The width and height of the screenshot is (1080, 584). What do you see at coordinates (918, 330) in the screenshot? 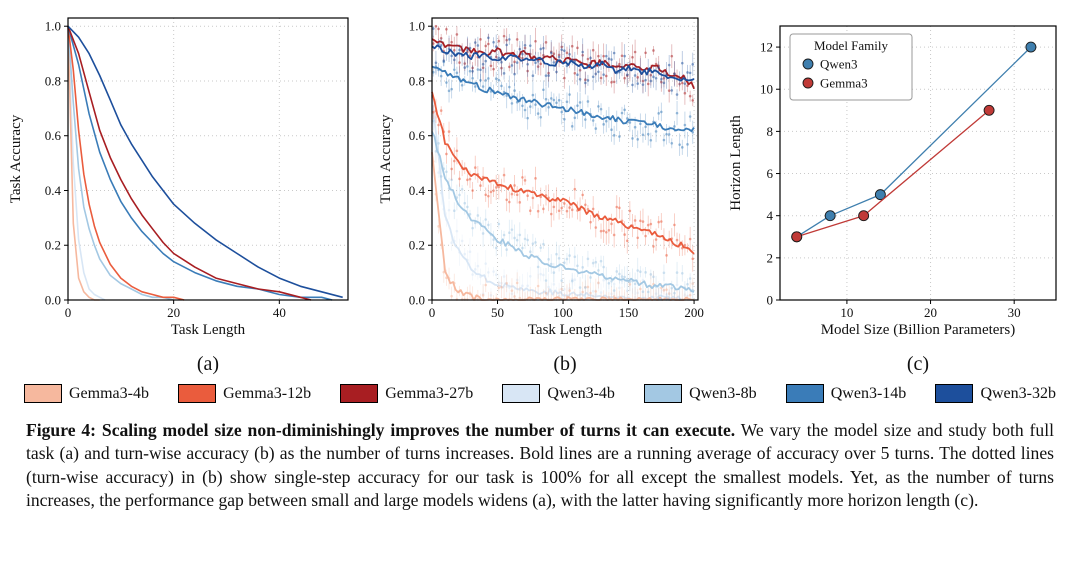
I see `svg-text:Model Size (Billion Parameters: Model Size (Billion Parameters)` at bounding box center [918, 330].